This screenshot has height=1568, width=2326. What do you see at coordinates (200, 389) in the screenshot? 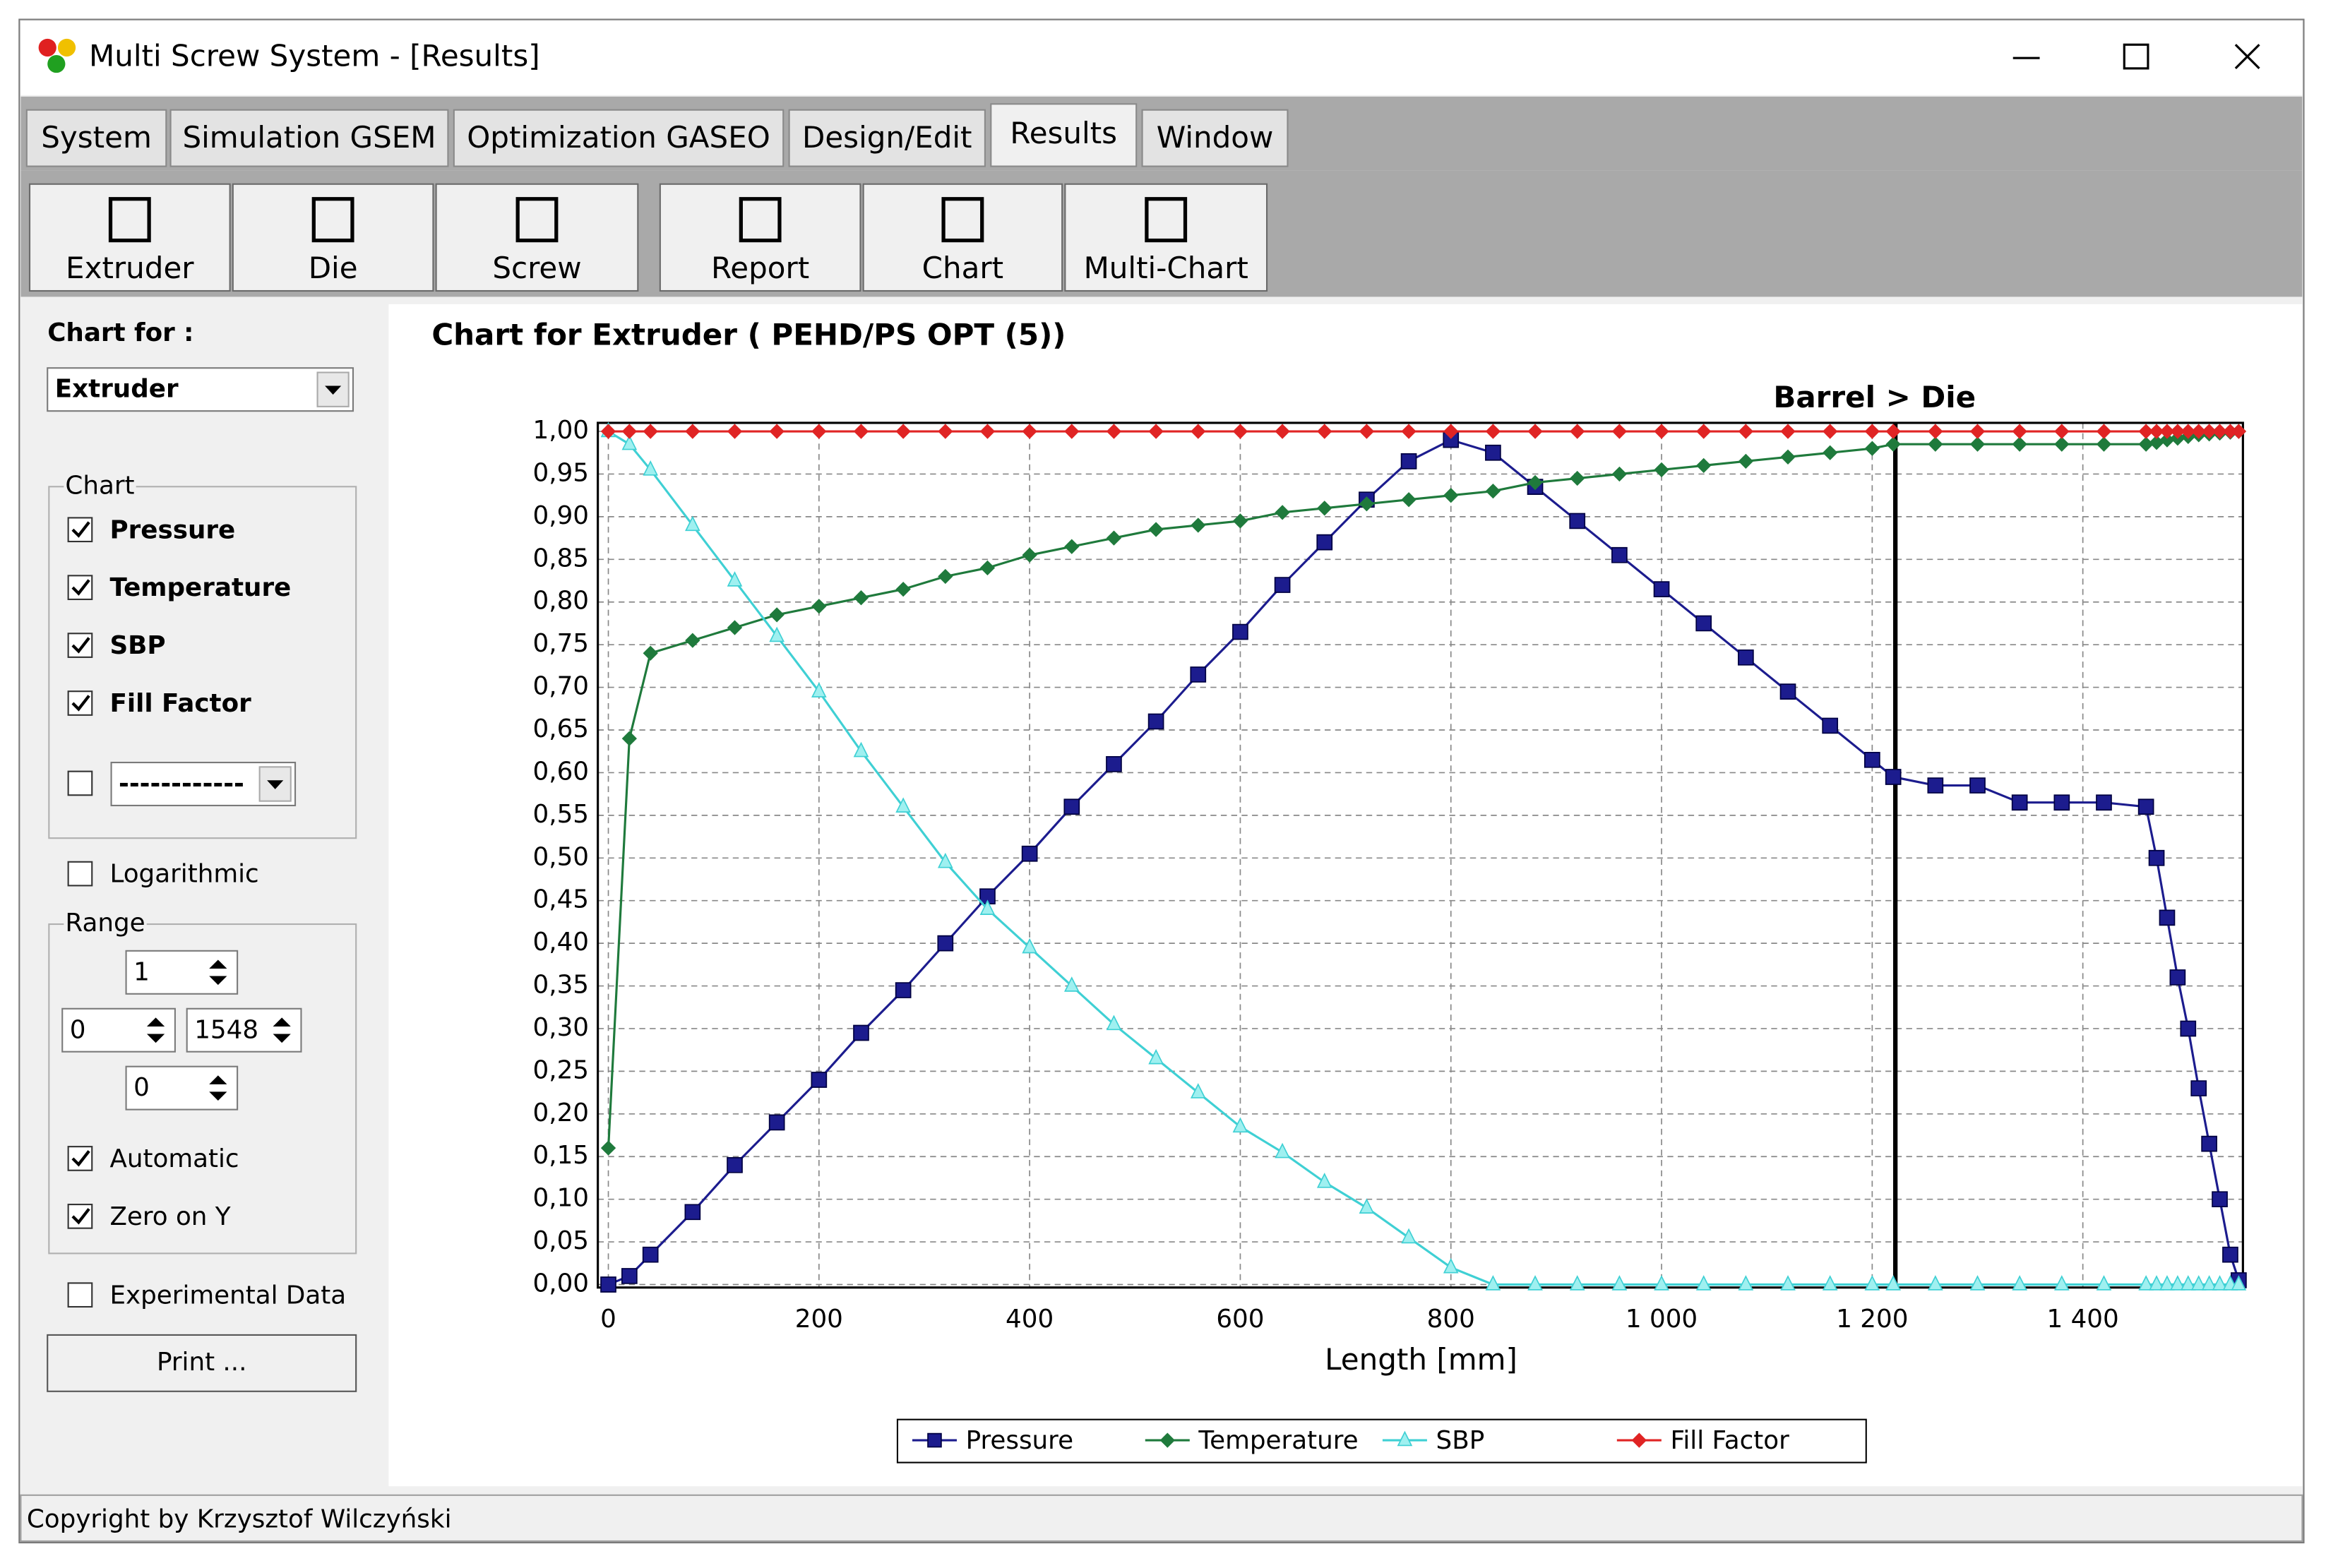
I see `chart-for-combo` at bounding box center [200, 389].